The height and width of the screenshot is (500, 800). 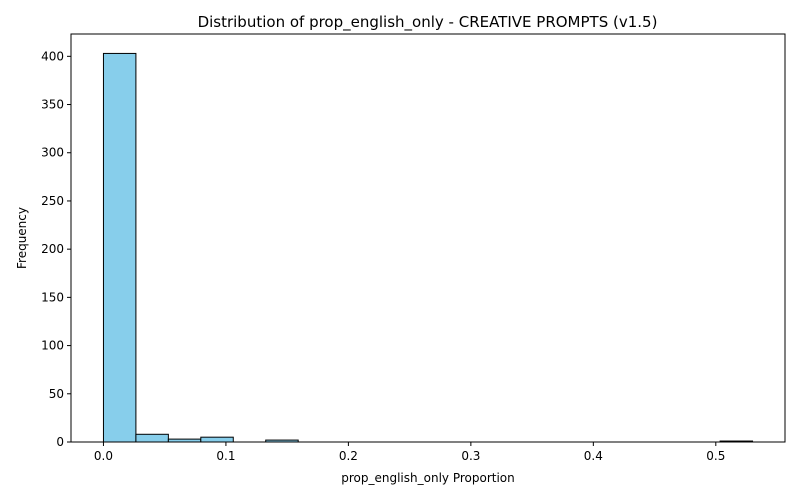 What do you see at coordinates (52, 346) in the screenshot?
I see `y-tick-label: 100` at bounding box center [52, 346].